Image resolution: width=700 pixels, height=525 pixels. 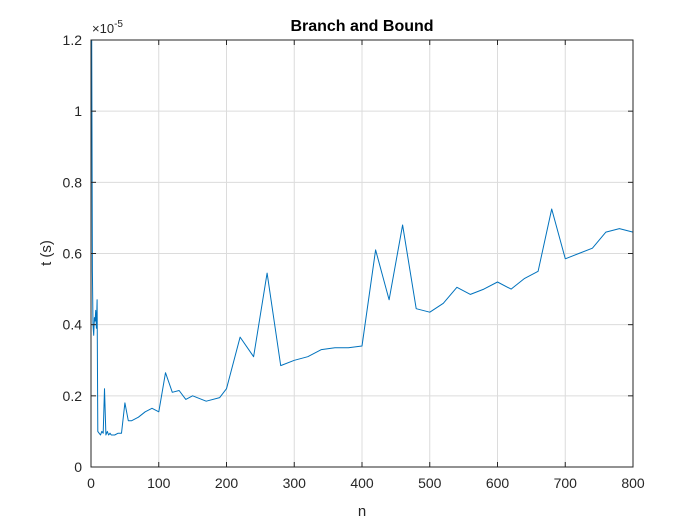 I want to click on y-exponent-value: -5, so click(x=118, y=24).